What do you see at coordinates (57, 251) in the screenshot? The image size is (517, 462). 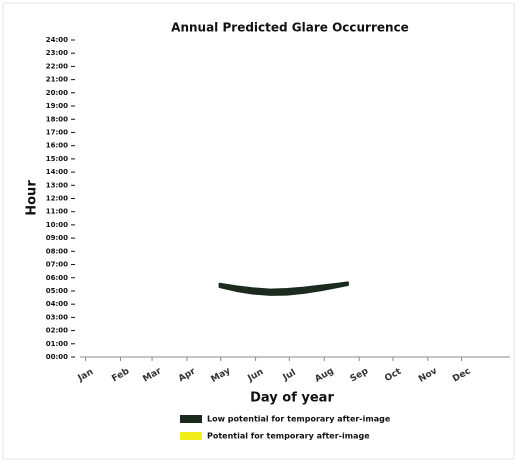 I see `y-tick-label: 08:00` at bounding box center [57, 251].